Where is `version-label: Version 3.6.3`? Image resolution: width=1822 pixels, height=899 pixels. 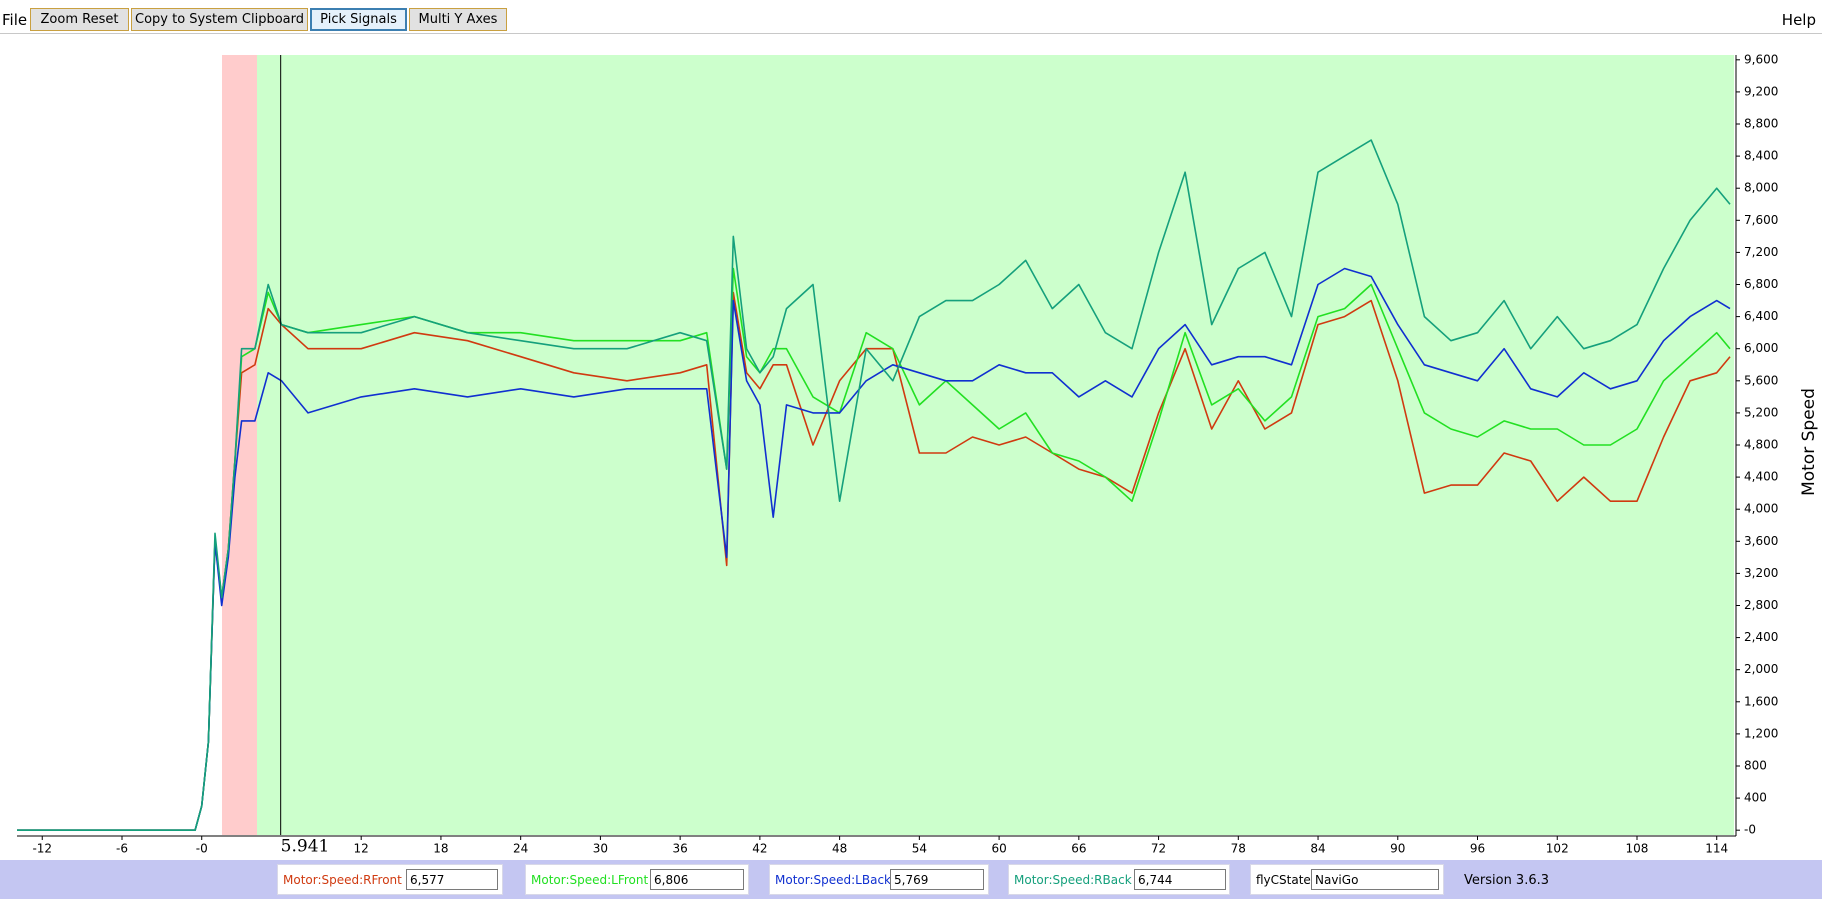 version-label: Version 3.6.3 is located at coordinates (1507, 880).